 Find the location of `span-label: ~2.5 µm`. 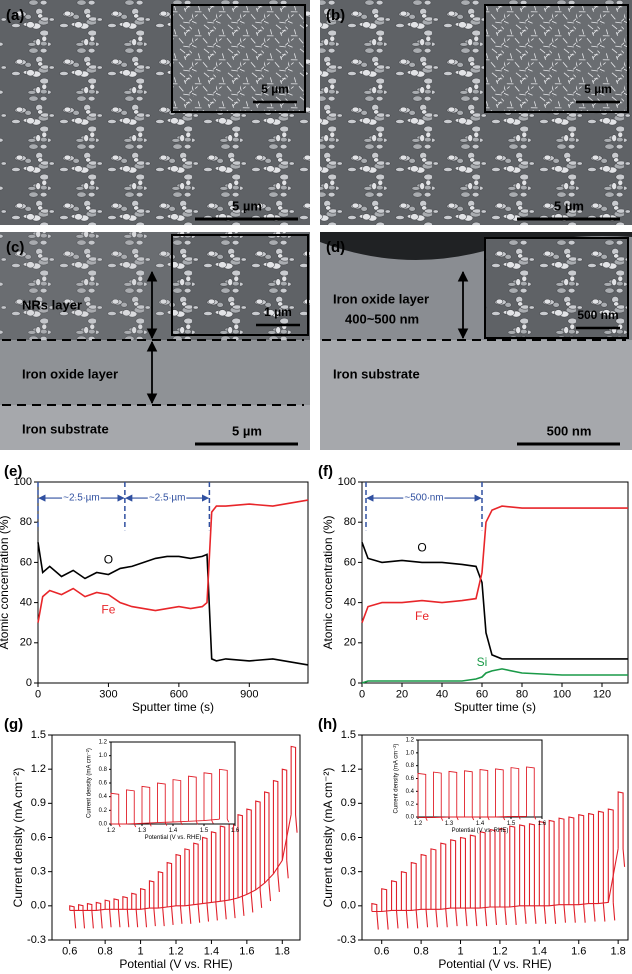

span-label: ~2.5 µm is located at coordinates (167, 498).